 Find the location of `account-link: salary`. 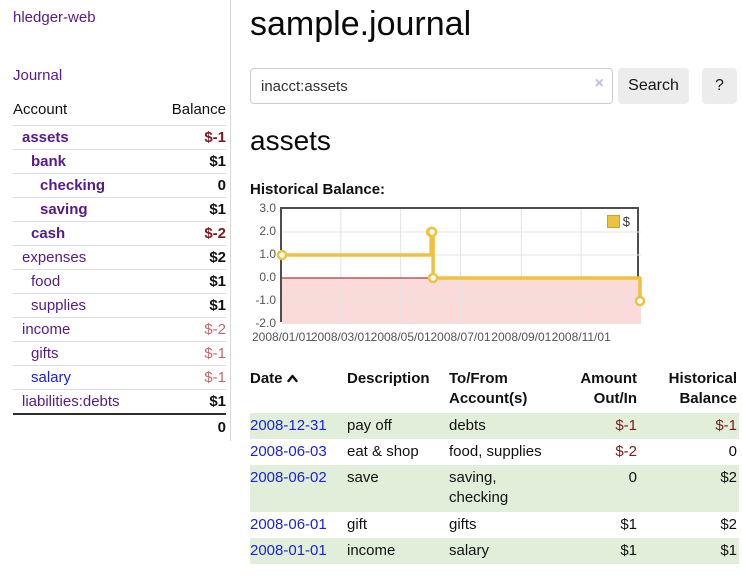

account-link: salary is located at coordinates (51, 377).